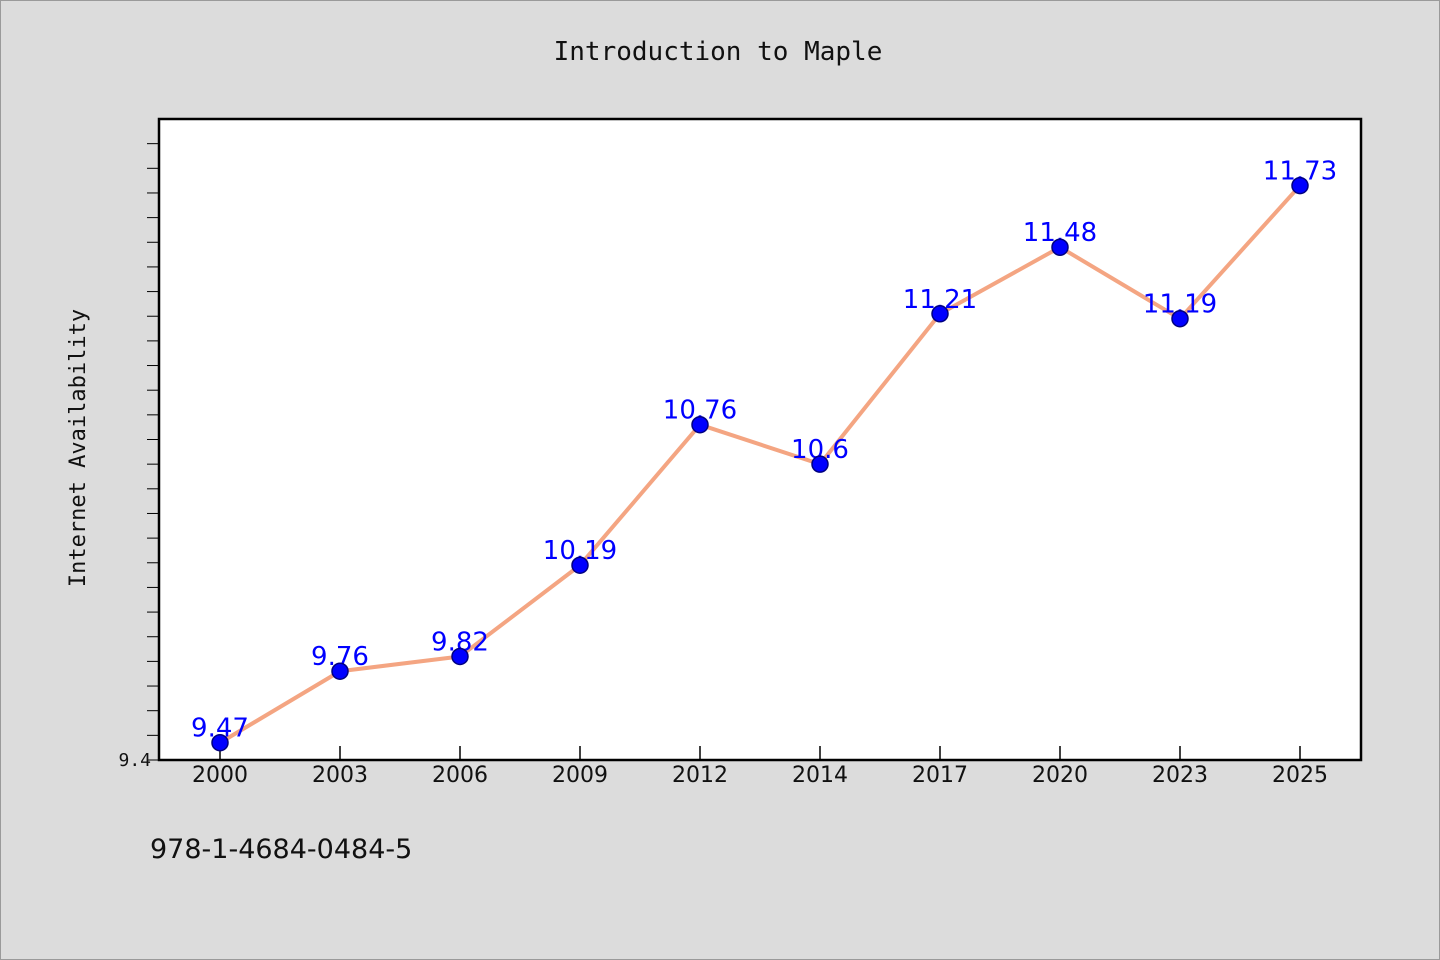  Describe the element at coordinates (220, 775) in the screenshot. I see `x-tick-label: 2000` at that location.